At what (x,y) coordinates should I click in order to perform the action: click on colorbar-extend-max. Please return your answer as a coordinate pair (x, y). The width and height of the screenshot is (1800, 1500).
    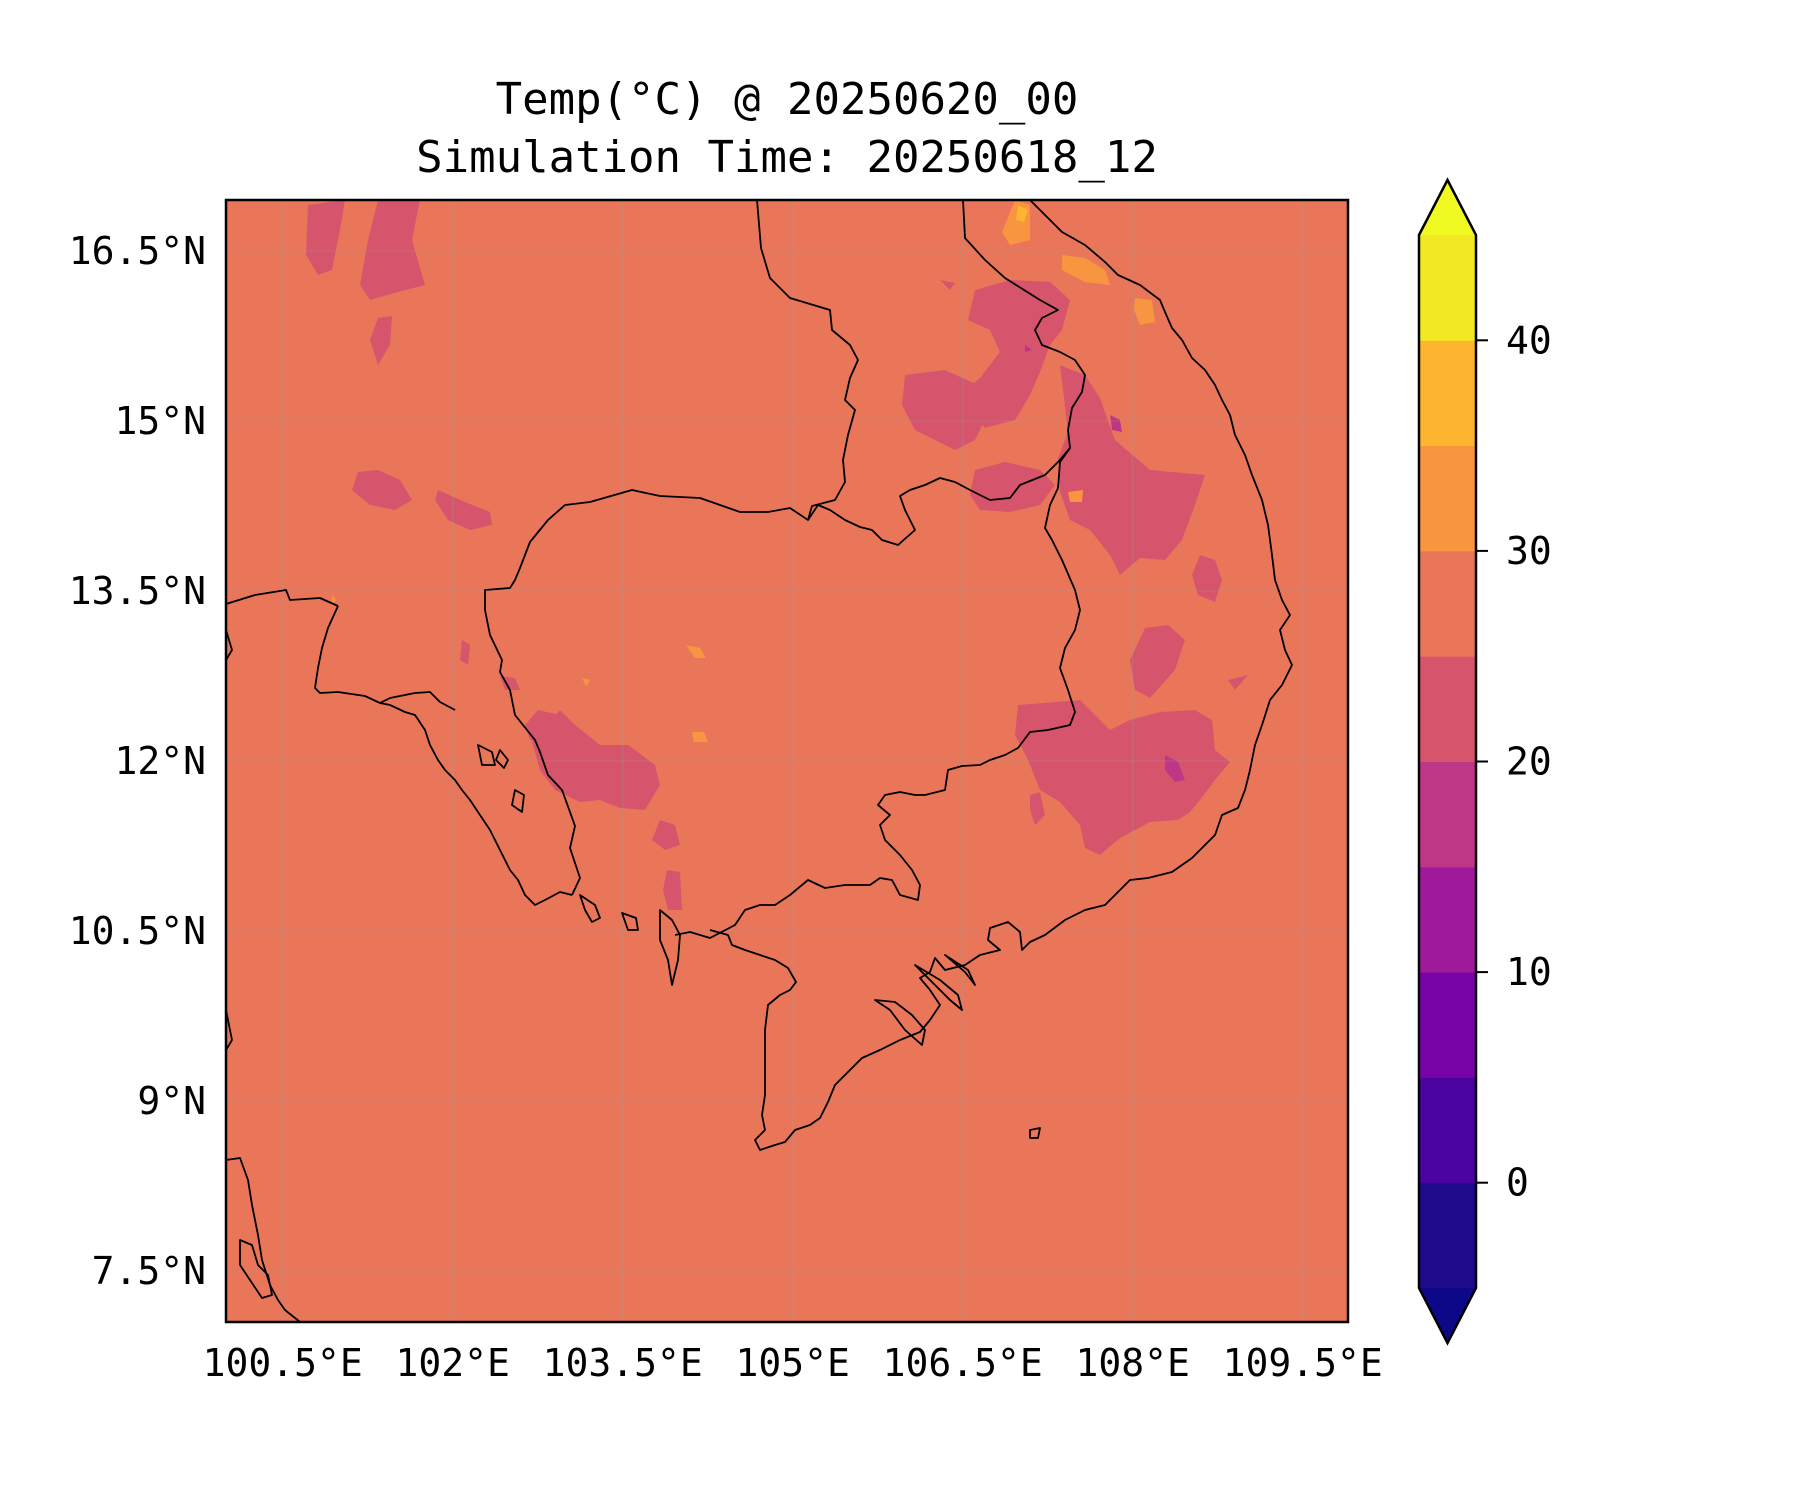
    Looking at the image, I should click on (1447, 207).